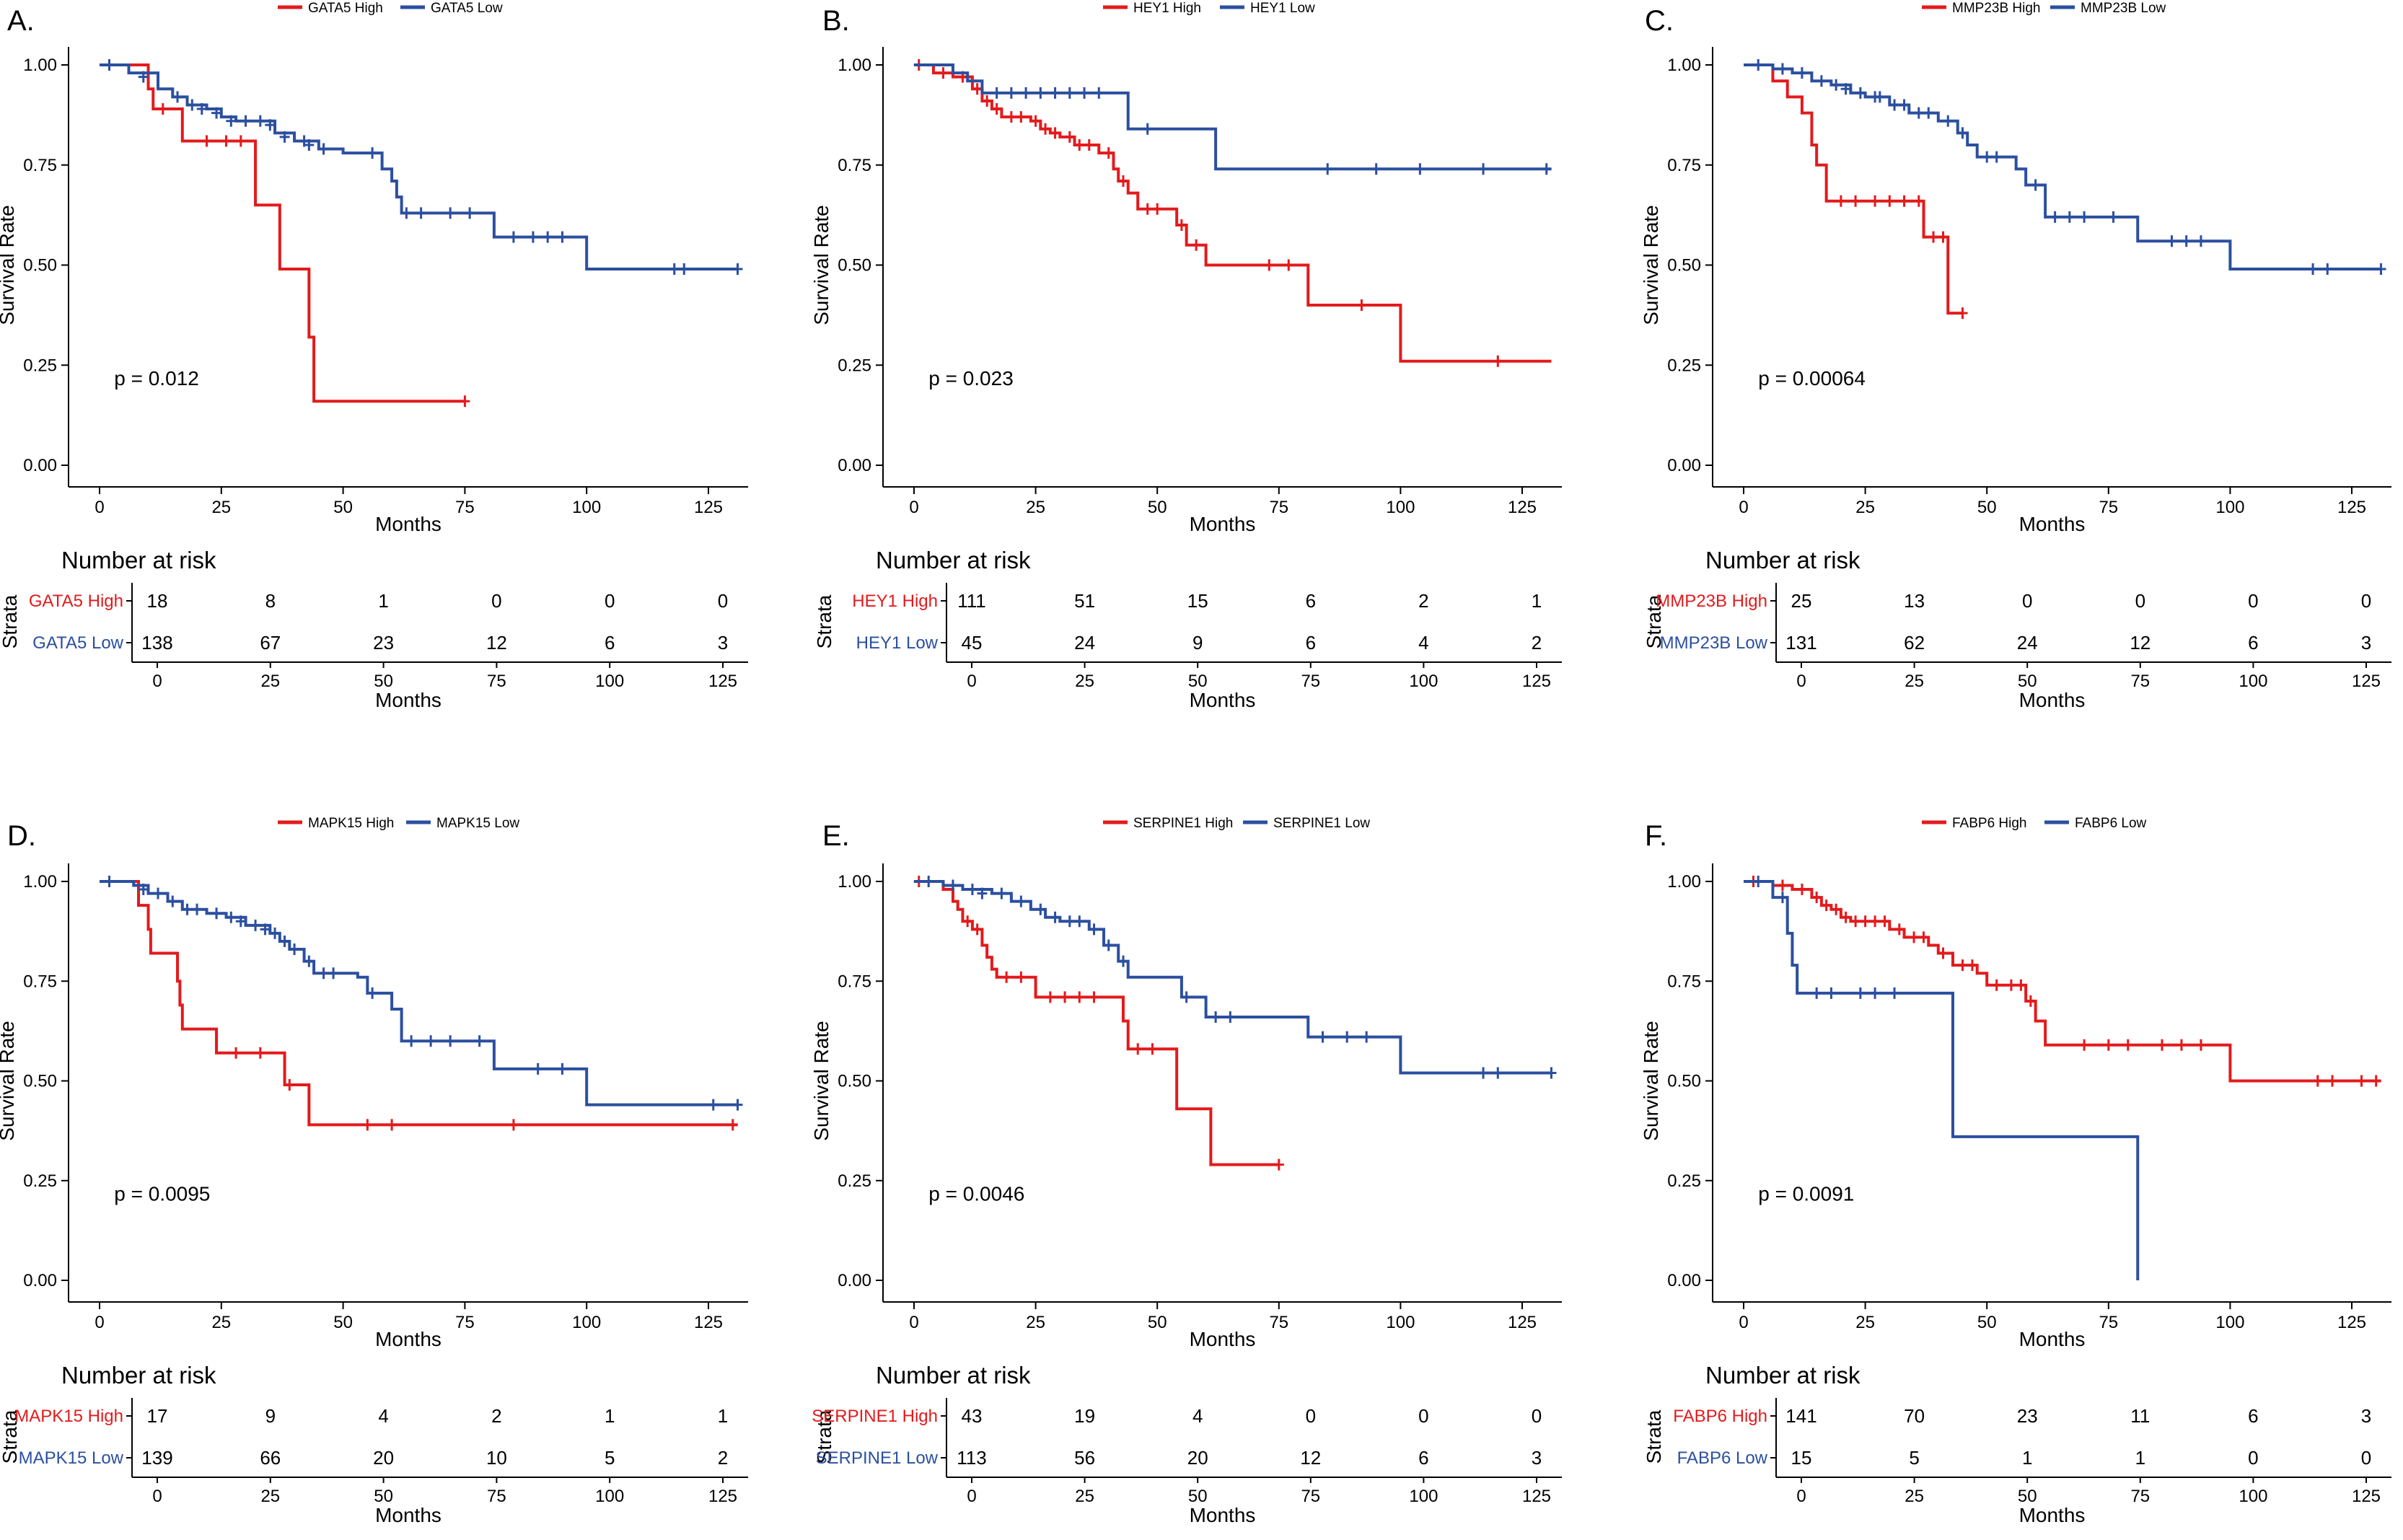 This screenshot has height=1540, width=2403. What do you see at coordinates (2044, 9) in the screenshot?
I see `legend: MMP23B High MMP23B Low` at bounding box center [2044, 9].